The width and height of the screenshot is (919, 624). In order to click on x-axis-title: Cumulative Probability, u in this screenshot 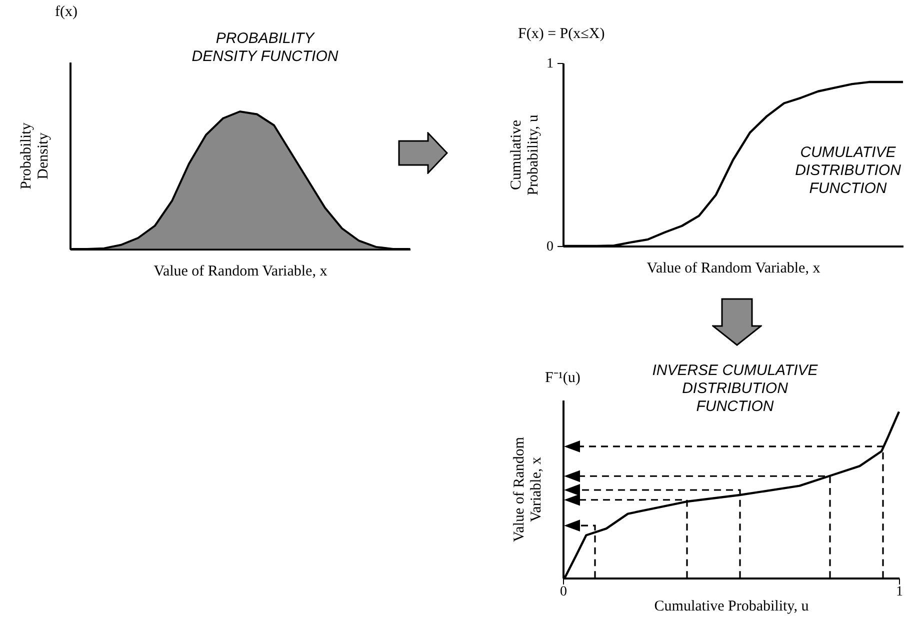, I will do `click(732, 606)`.